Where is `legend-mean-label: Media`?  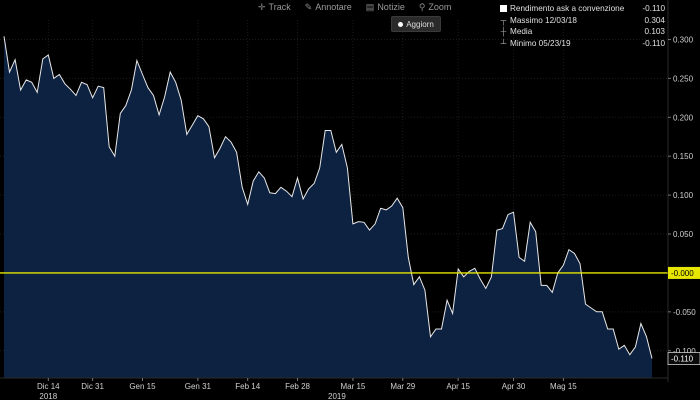 legend-mean-label: Media is located at coordinates (521, 32).